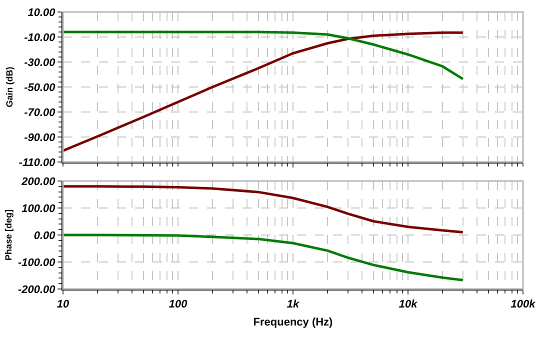 This screenshot has height=337, width=547. Describe the element at coordinates (523, 304) in the screenshot. I see `x-tick-label: 100k` at that location.